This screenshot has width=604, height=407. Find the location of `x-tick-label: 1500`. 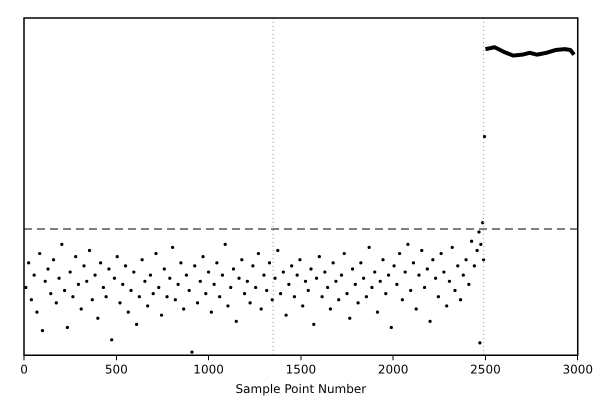

x-tick-label: 1500 is located at coordinates (301, 369).